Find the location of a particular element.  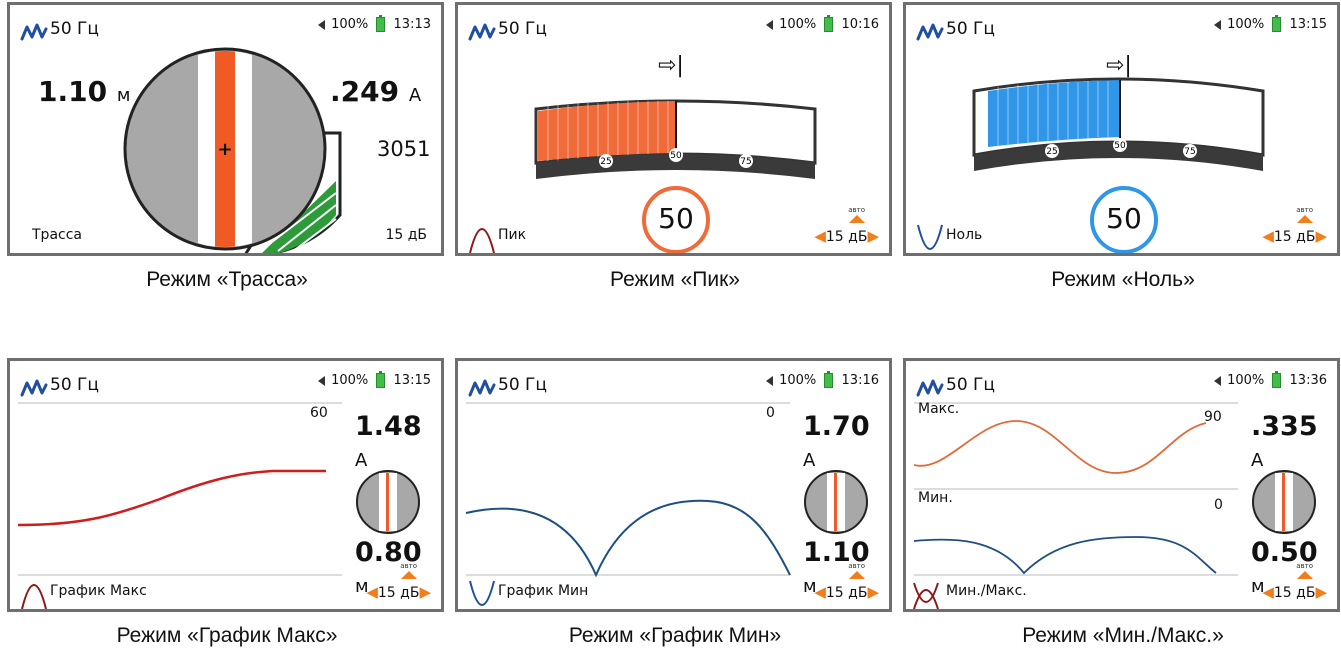

caption-minmax: Режим «Мин./Макс.» is located at coordinates (1123, 635).